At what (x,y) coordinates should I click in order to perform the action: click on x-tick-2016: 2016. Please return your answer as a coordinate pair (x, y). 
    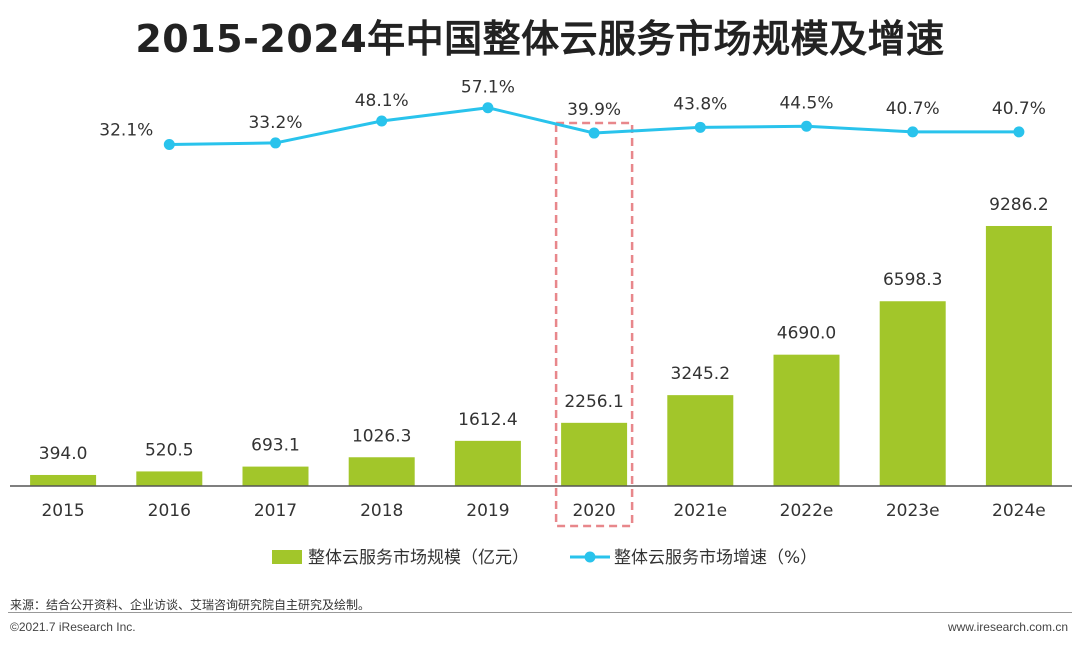
    Looking at the image, I should click on (169, 511).